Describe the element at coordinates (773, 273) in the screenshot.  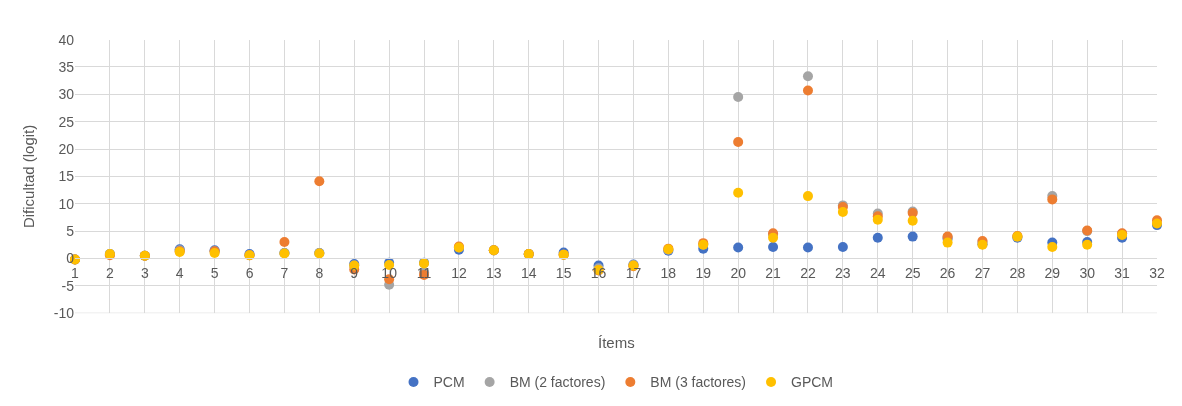
I see `x-tick-label: 21` at that location.